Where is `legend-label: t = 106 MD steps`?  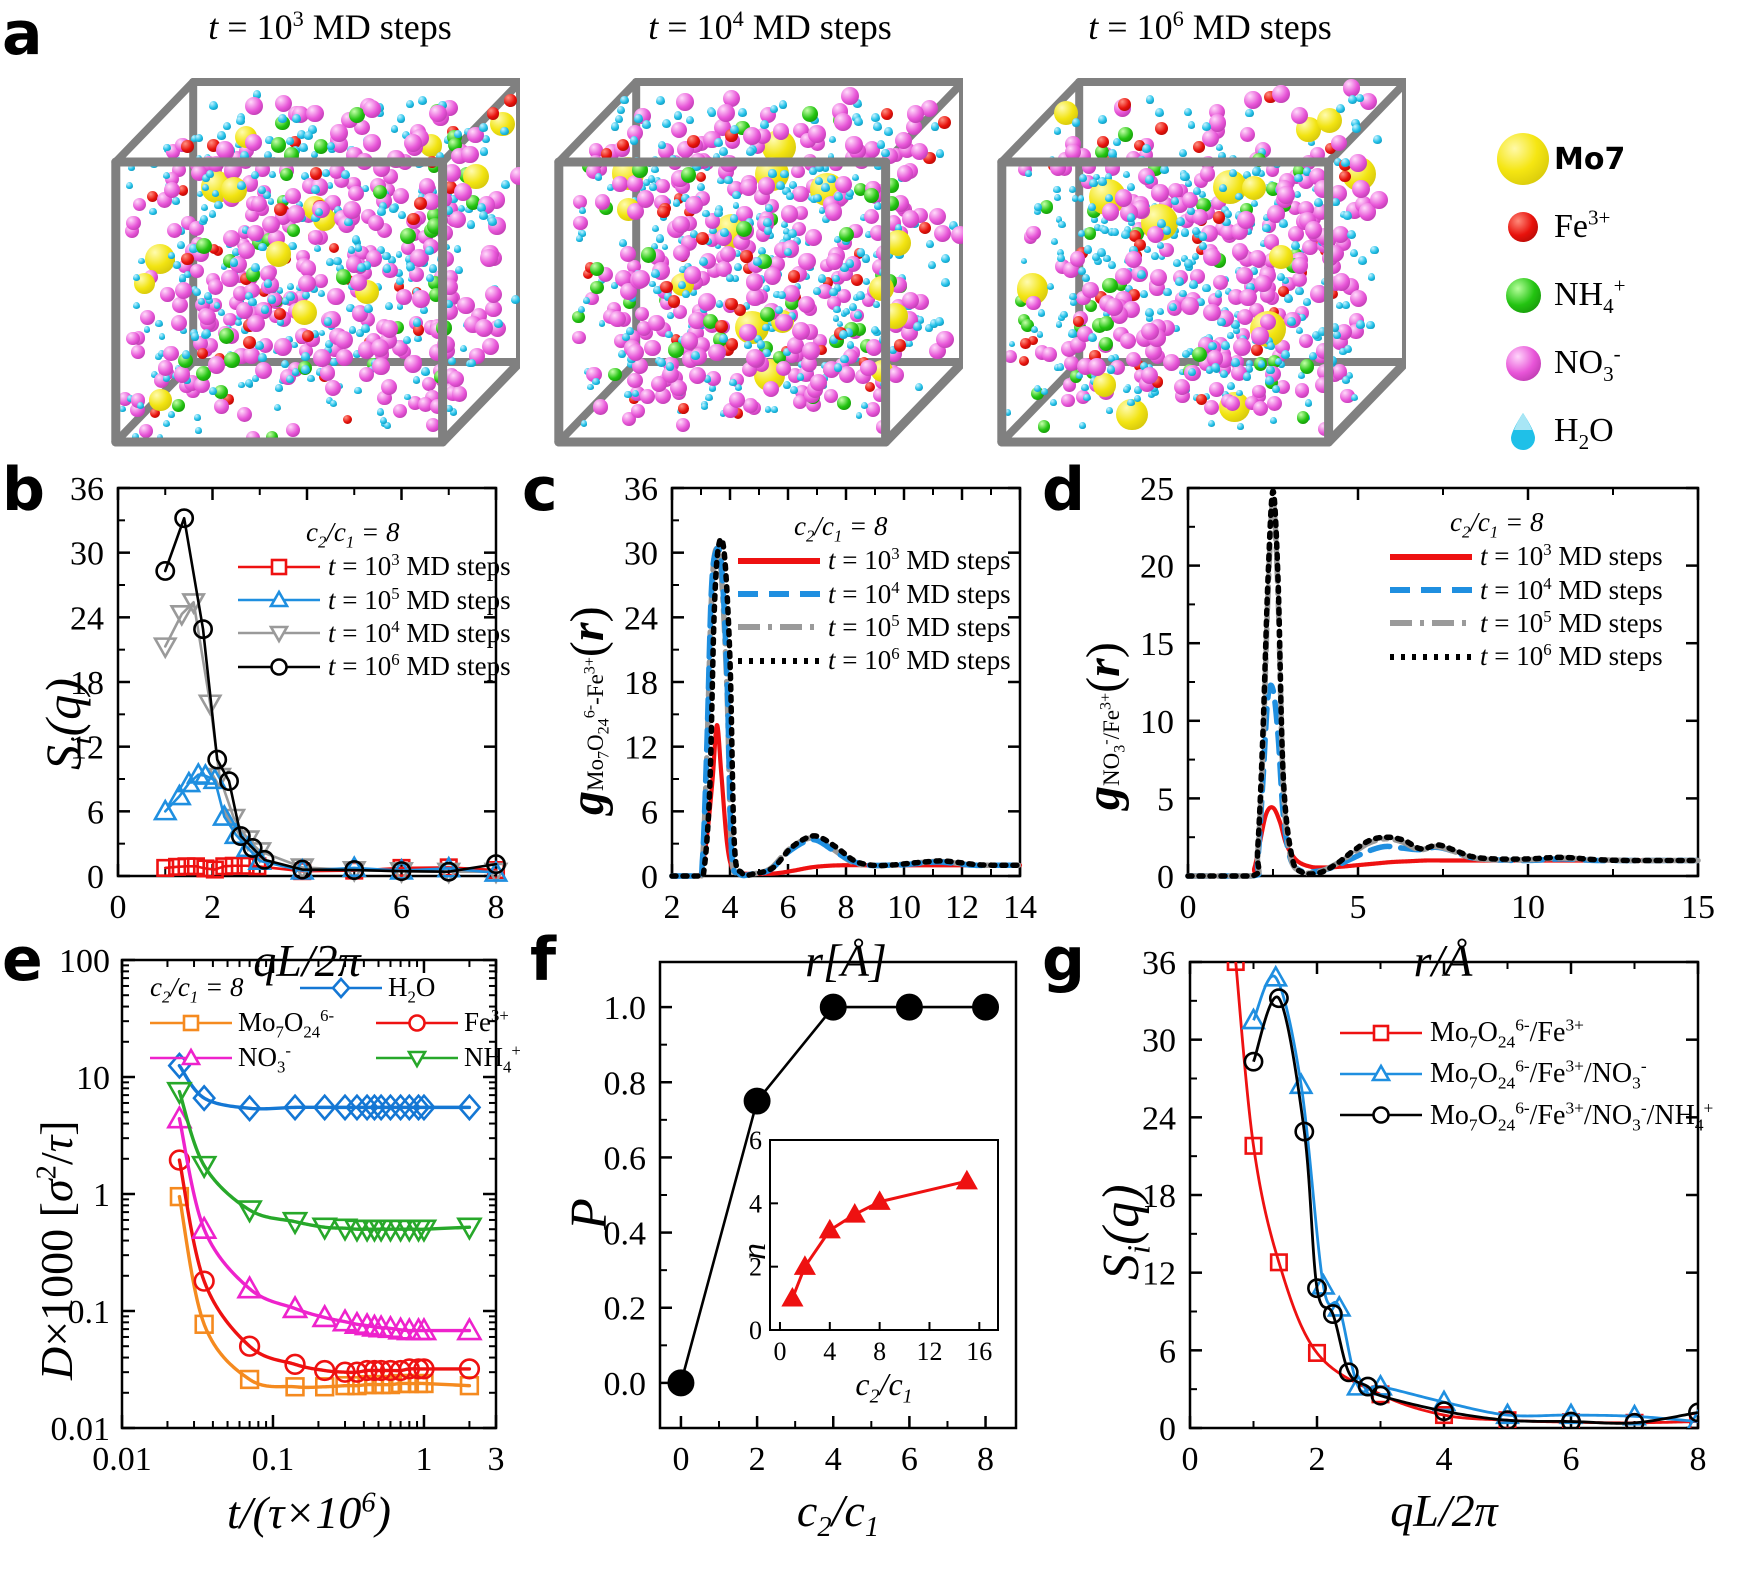 legend-label: t = 106 MD steps is located at coordinates (419, 666).